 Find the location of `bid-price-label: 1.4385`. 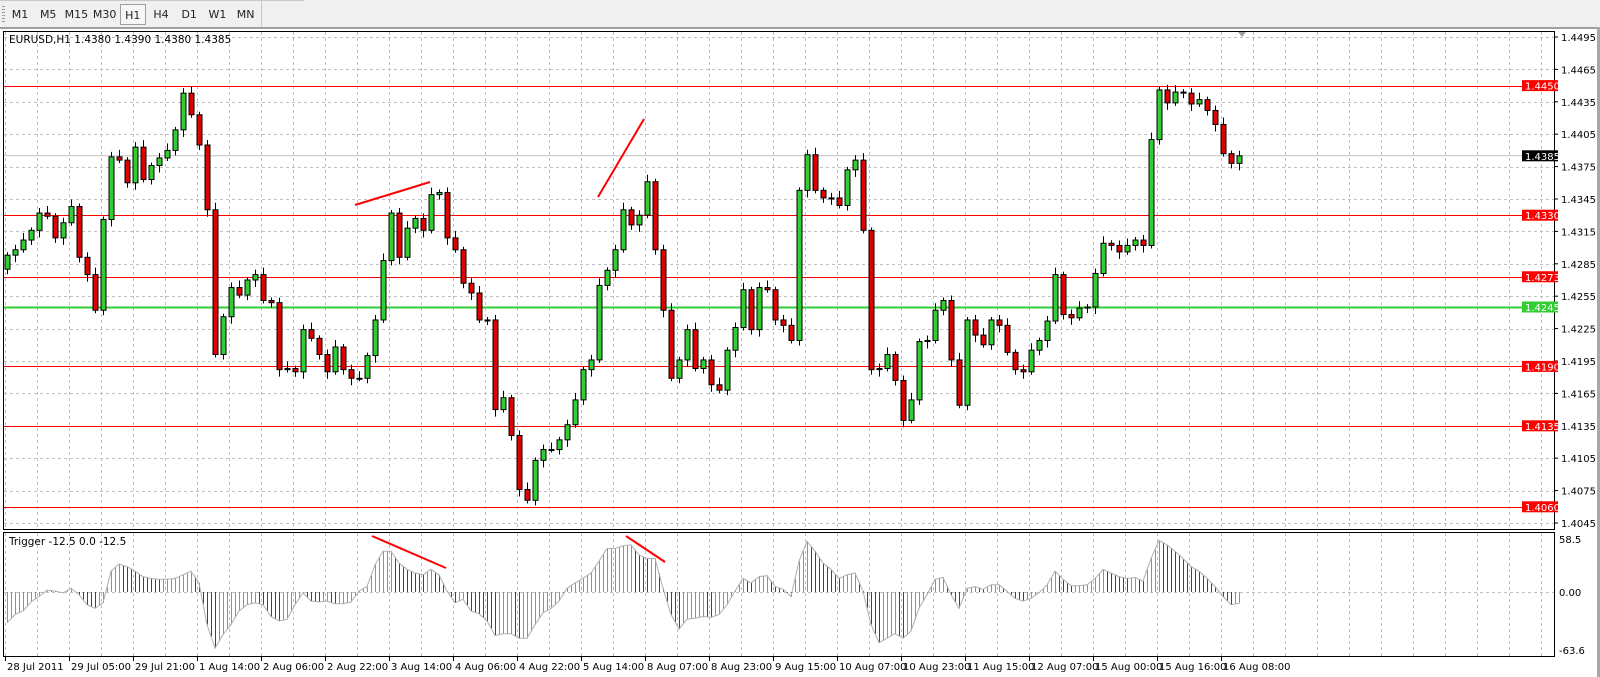

bid-price-label: 1.4385 is located at coordinates (1542, 157).